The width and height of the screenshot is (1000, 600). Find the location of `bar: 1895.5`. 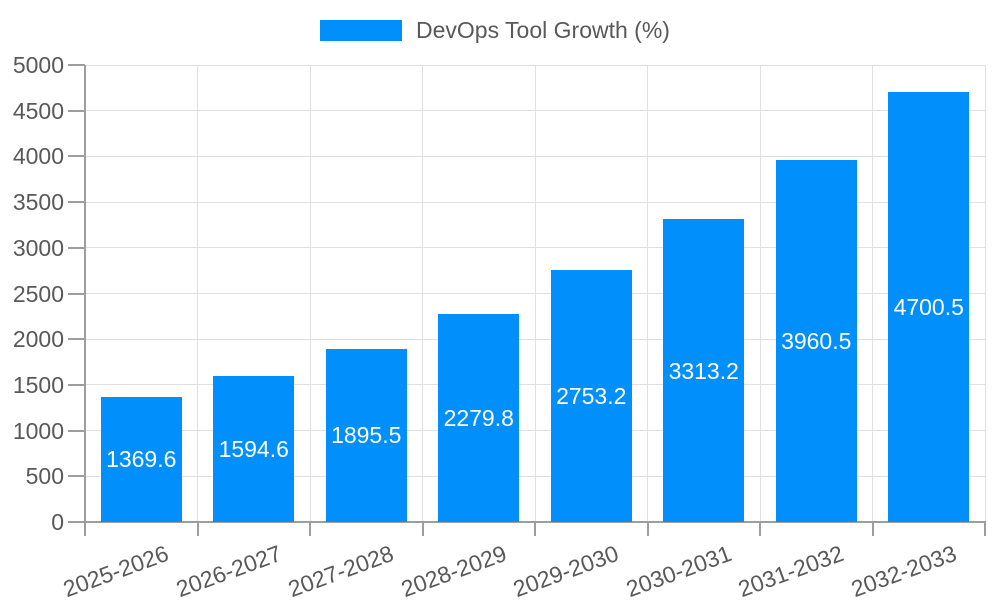

bar: 1895.5 is located at coordinates (366, 435).